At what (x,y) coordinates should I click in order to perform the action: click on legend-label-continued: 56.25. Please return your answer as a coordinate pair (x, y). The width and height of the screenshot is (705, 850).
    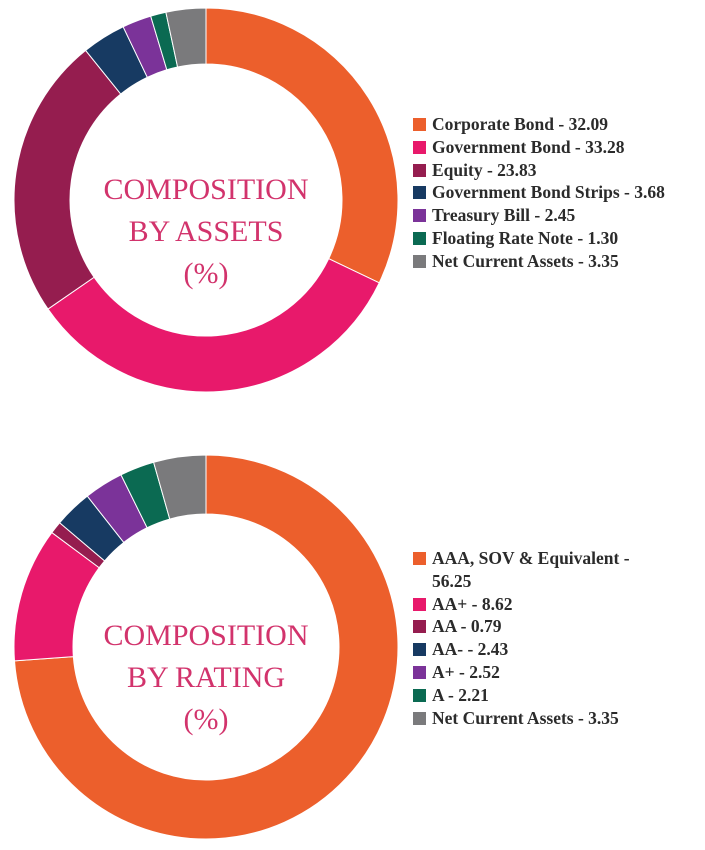
    Looking at the image, I should click on (452, 580).